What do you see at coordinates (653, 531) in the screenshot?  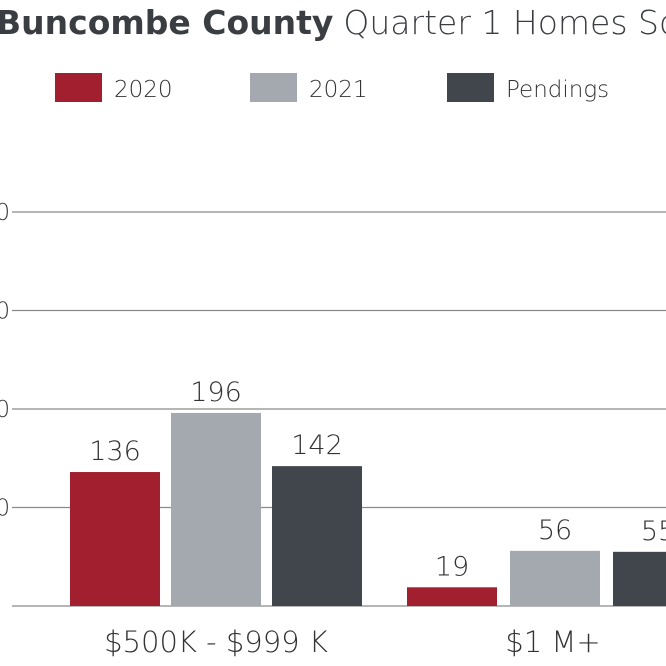 I see `data-label: 55` at bounding box center [653, 531].